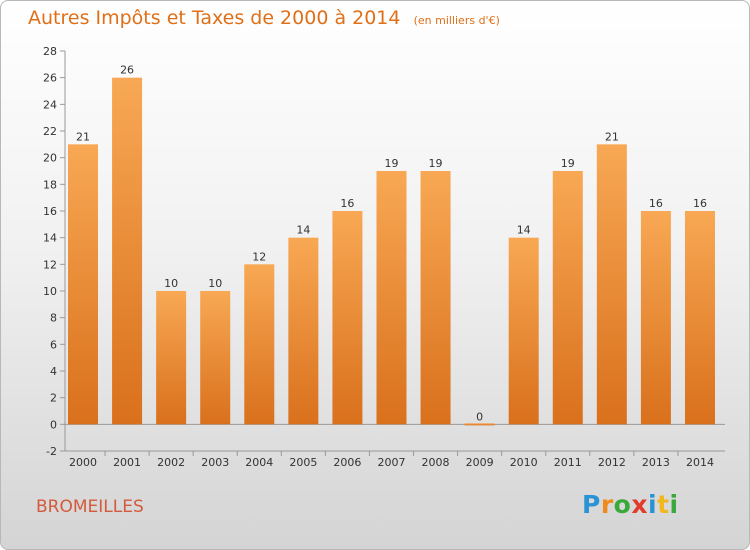  Describe the element at coordinates (607, 504) in the screenshot. I see `logo-letter: r` at that location.